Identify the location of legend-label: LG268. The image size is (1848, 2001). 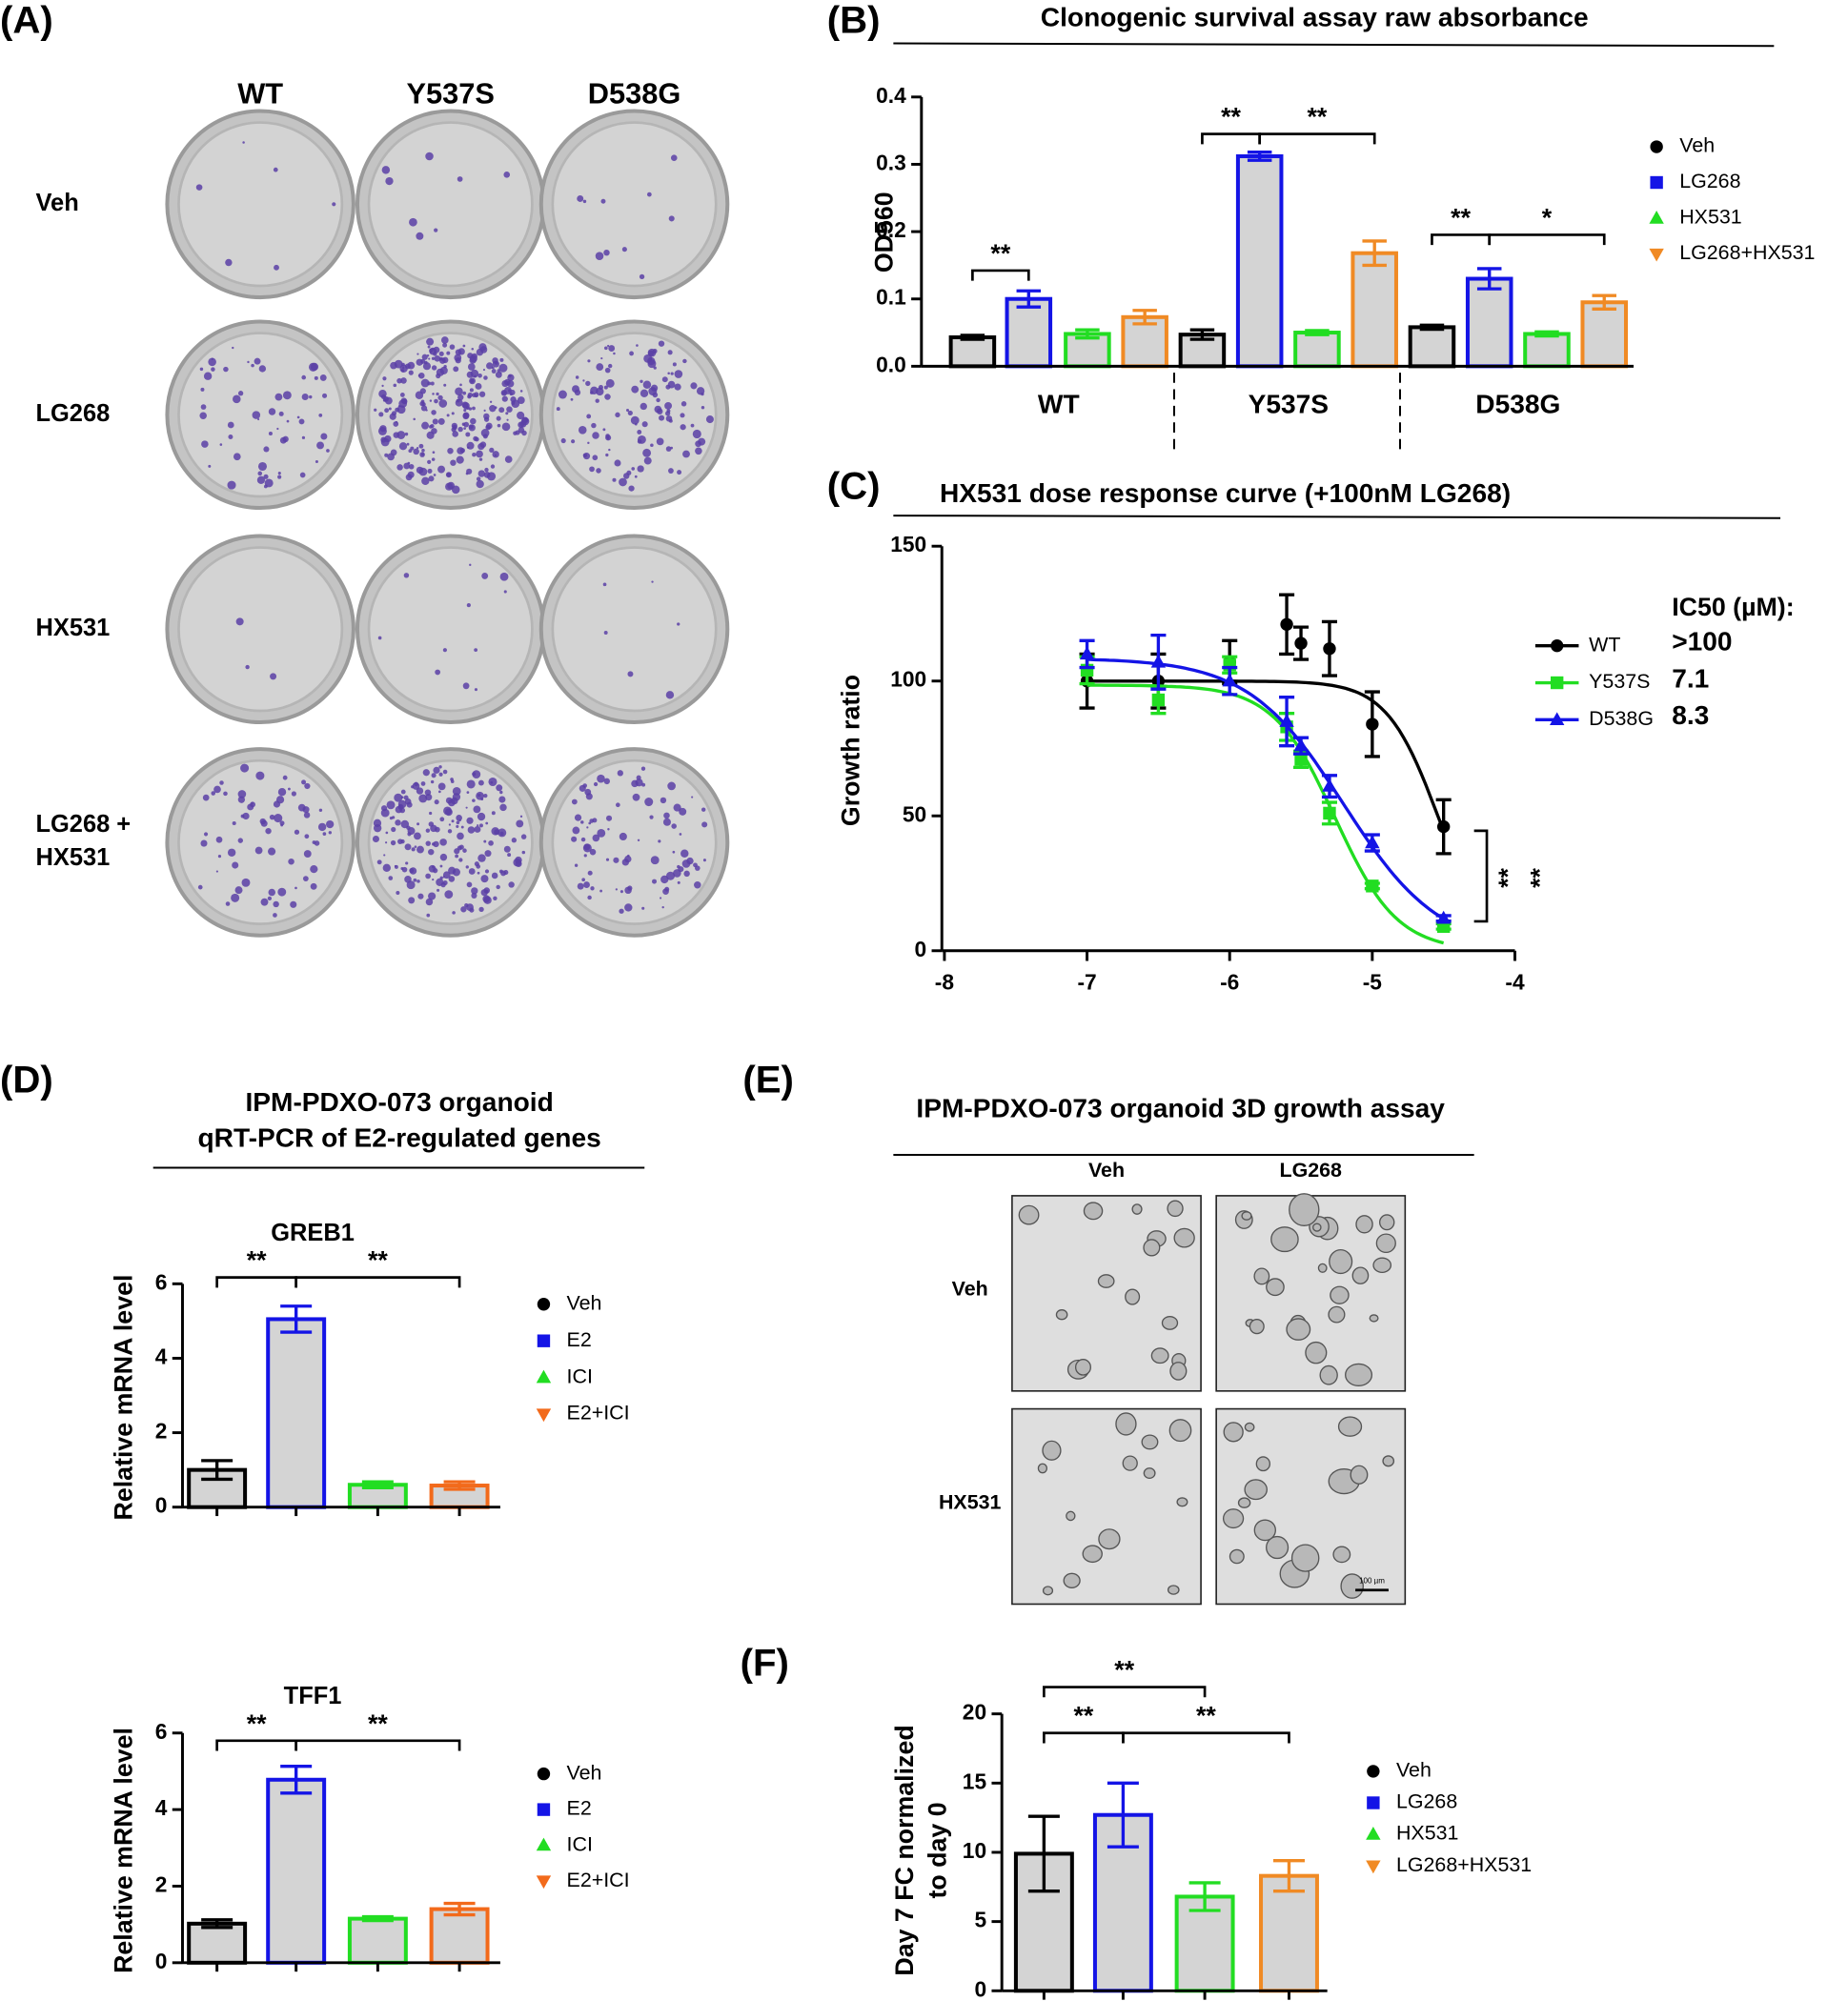
(1709, 181).